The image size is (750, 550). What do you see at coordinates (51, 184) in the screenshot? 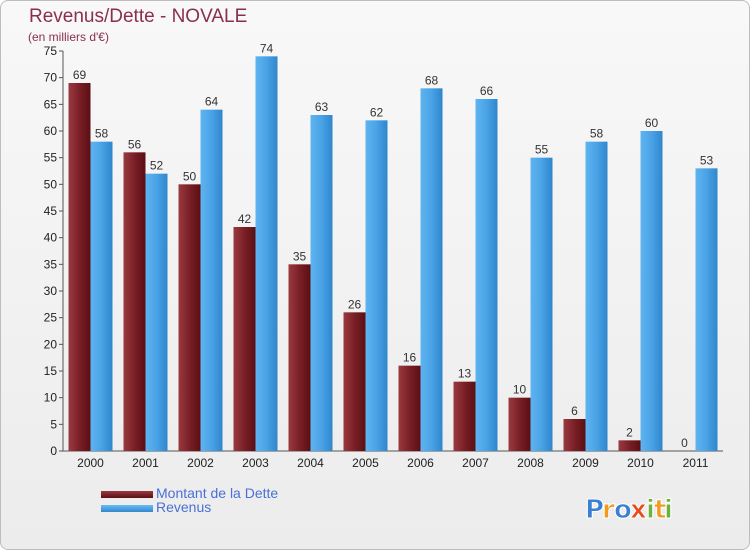
I see `y-tick-label: 50` at bounding box center [51, 184].